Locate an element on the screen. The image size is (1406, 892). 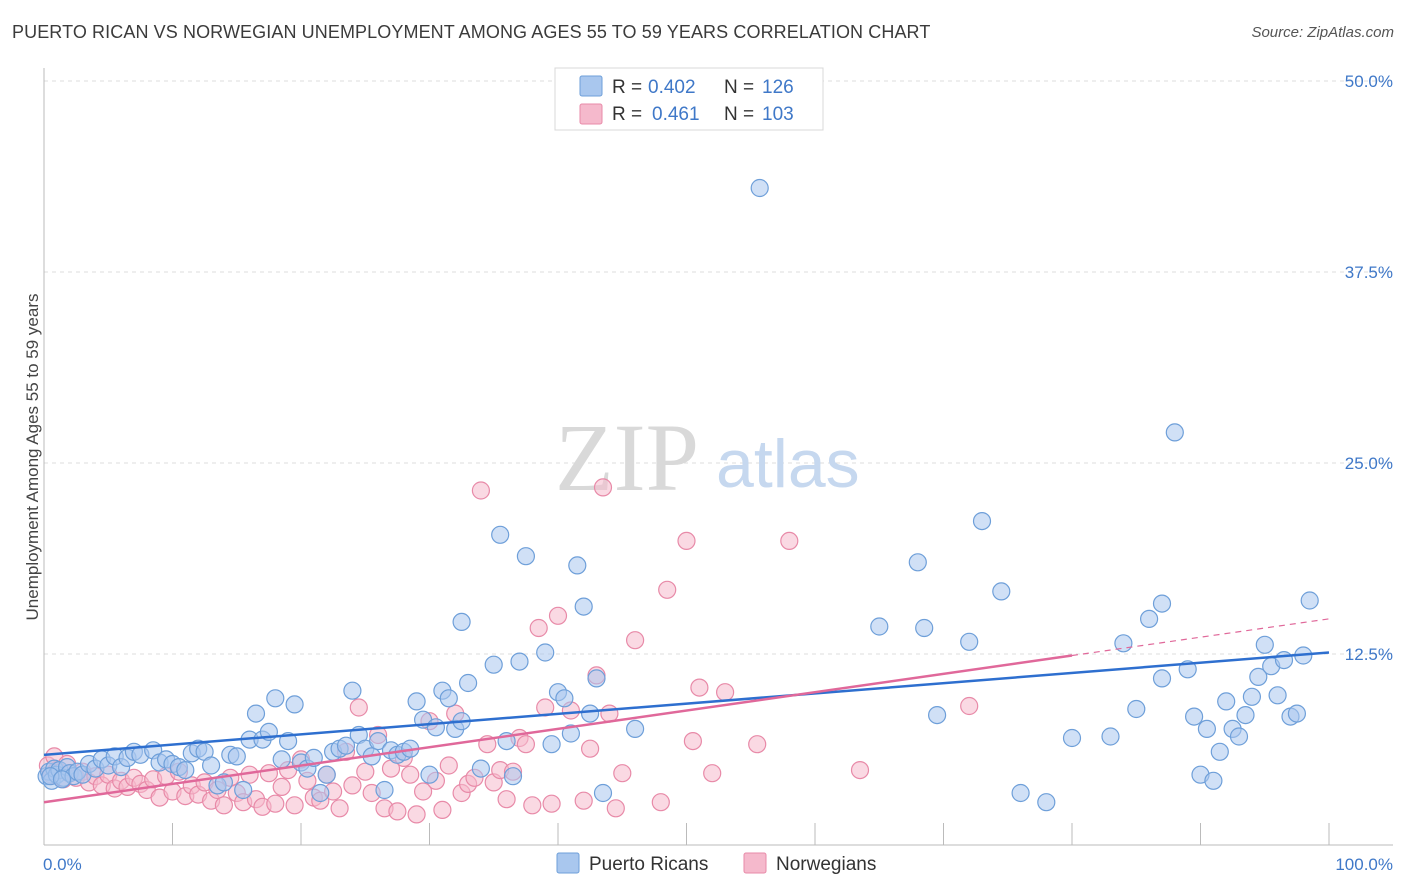
y-tick-label: 12.5% is located at coordinates (1369, 654).